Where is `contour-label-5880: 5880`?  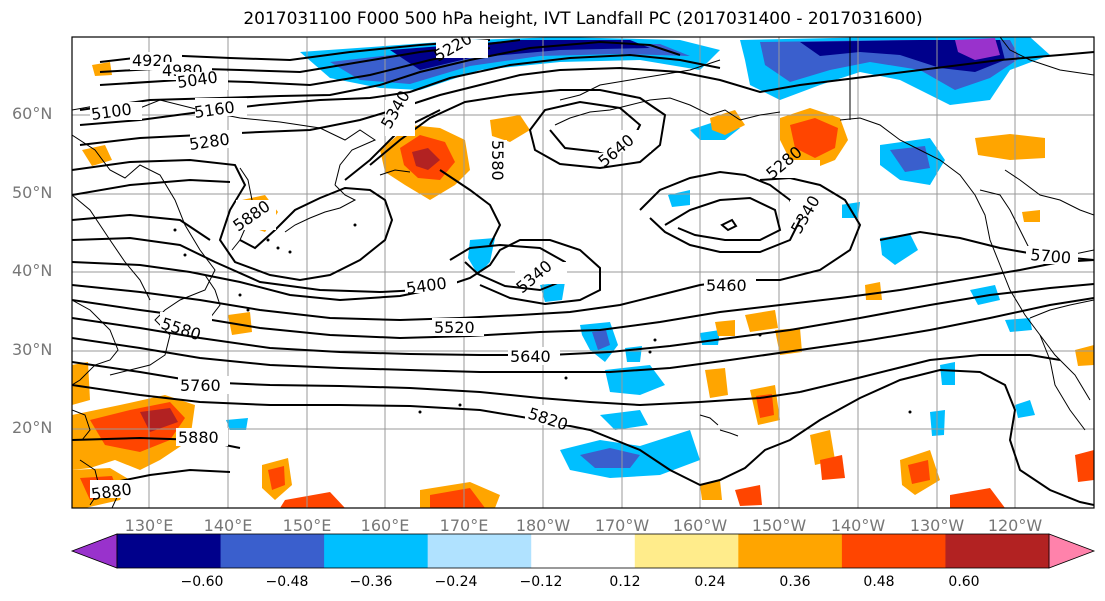 contour-label-5880: 5880 is located at coordinates (198, 437).